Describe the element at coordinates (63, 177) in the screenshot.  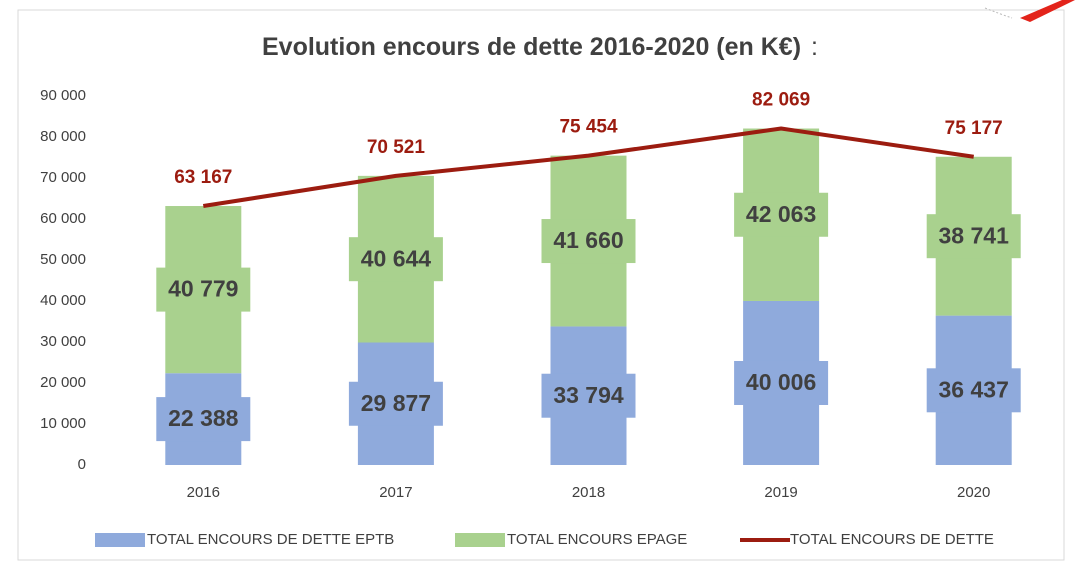
I see `y-tick-label: 70 000` at that location.